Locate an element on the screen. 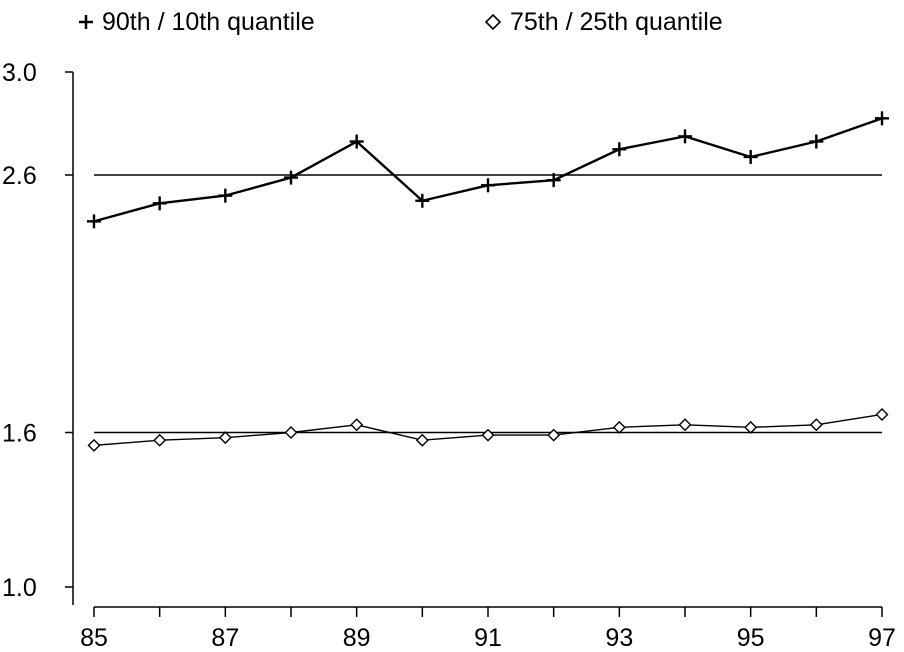 The image size is (904, 652). x-tick-label: 87 is located at coordinates (225, 638).